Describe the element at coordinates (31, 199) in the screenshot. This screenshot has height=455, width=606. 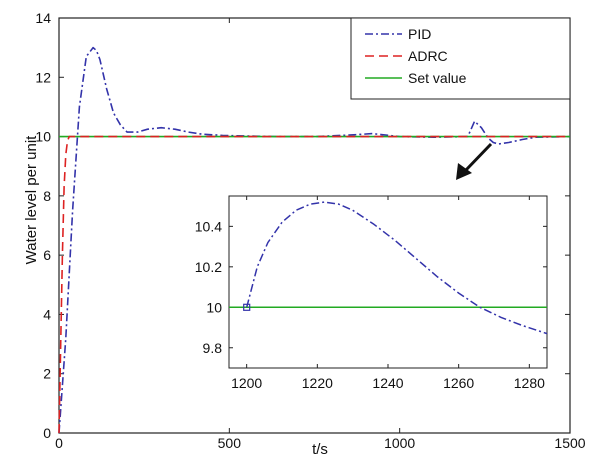
I see `y-axis-label: Water level per unit` at that location.